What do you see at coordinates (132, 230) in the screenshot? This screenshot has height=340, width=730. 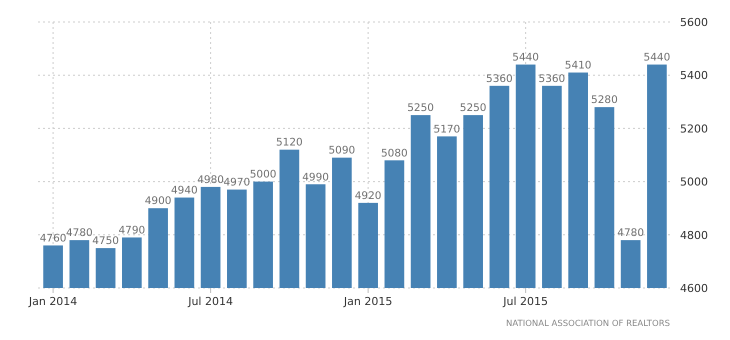 I see `data-label: 4790` at bounding box center [132, 230].